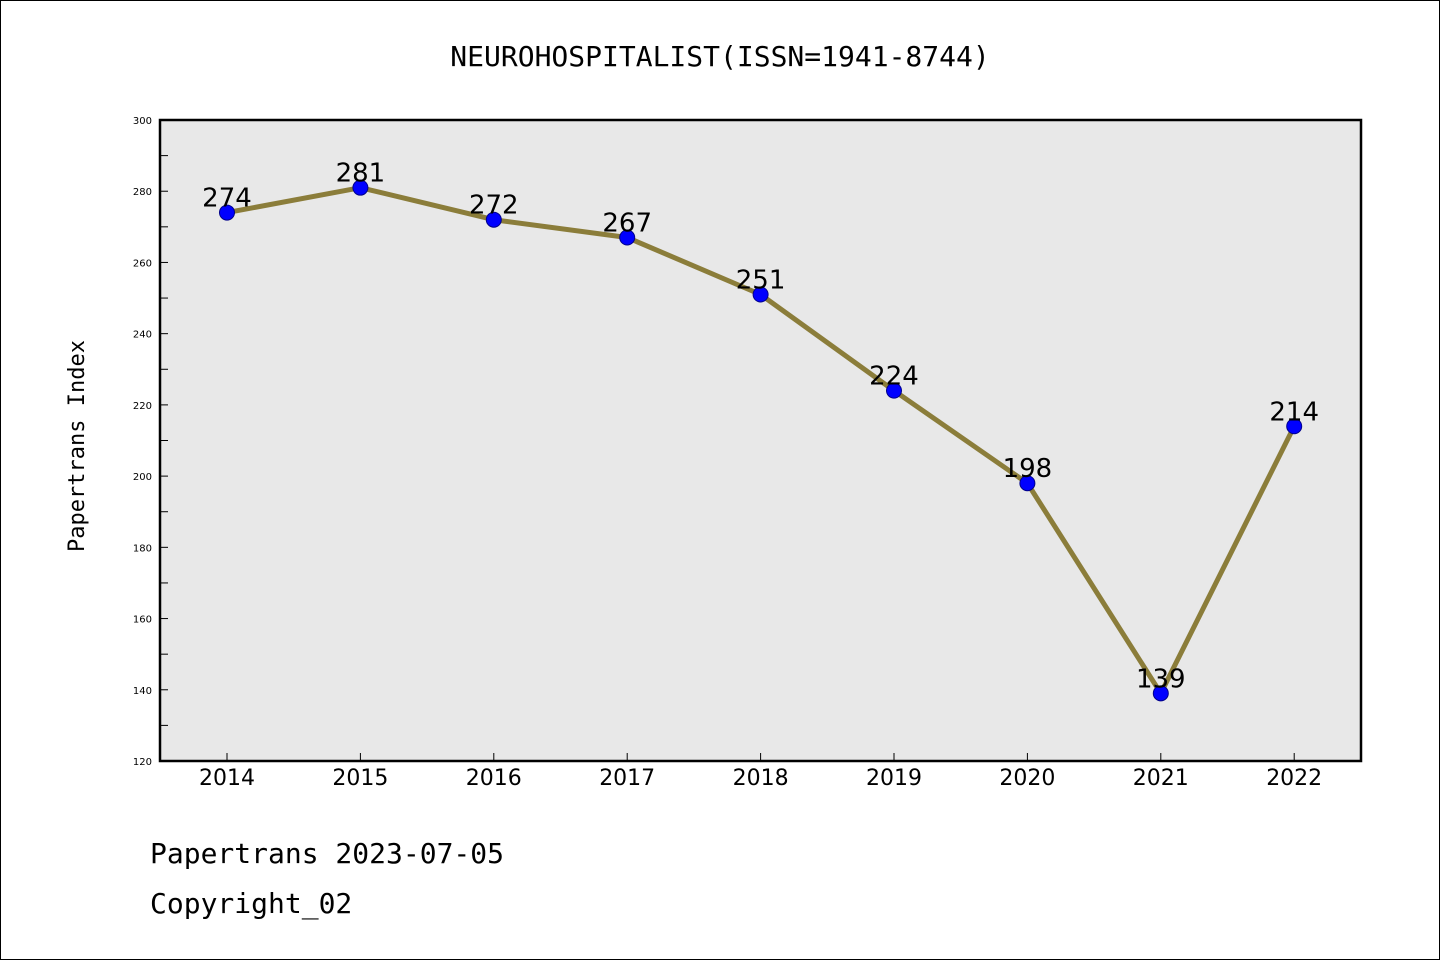 The width and height of the screenshot is (1440, 960). I want to click on y-tick-label: 260, so click(142, 263).